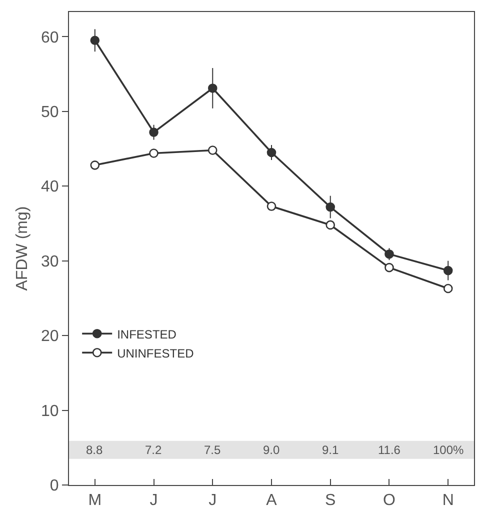 The height and width of the screenshot is (507, 478). What do you see at coordinates (95, 499) in the screenshot?
I see `x-tick-label: M` at bounding box center [95, 499].